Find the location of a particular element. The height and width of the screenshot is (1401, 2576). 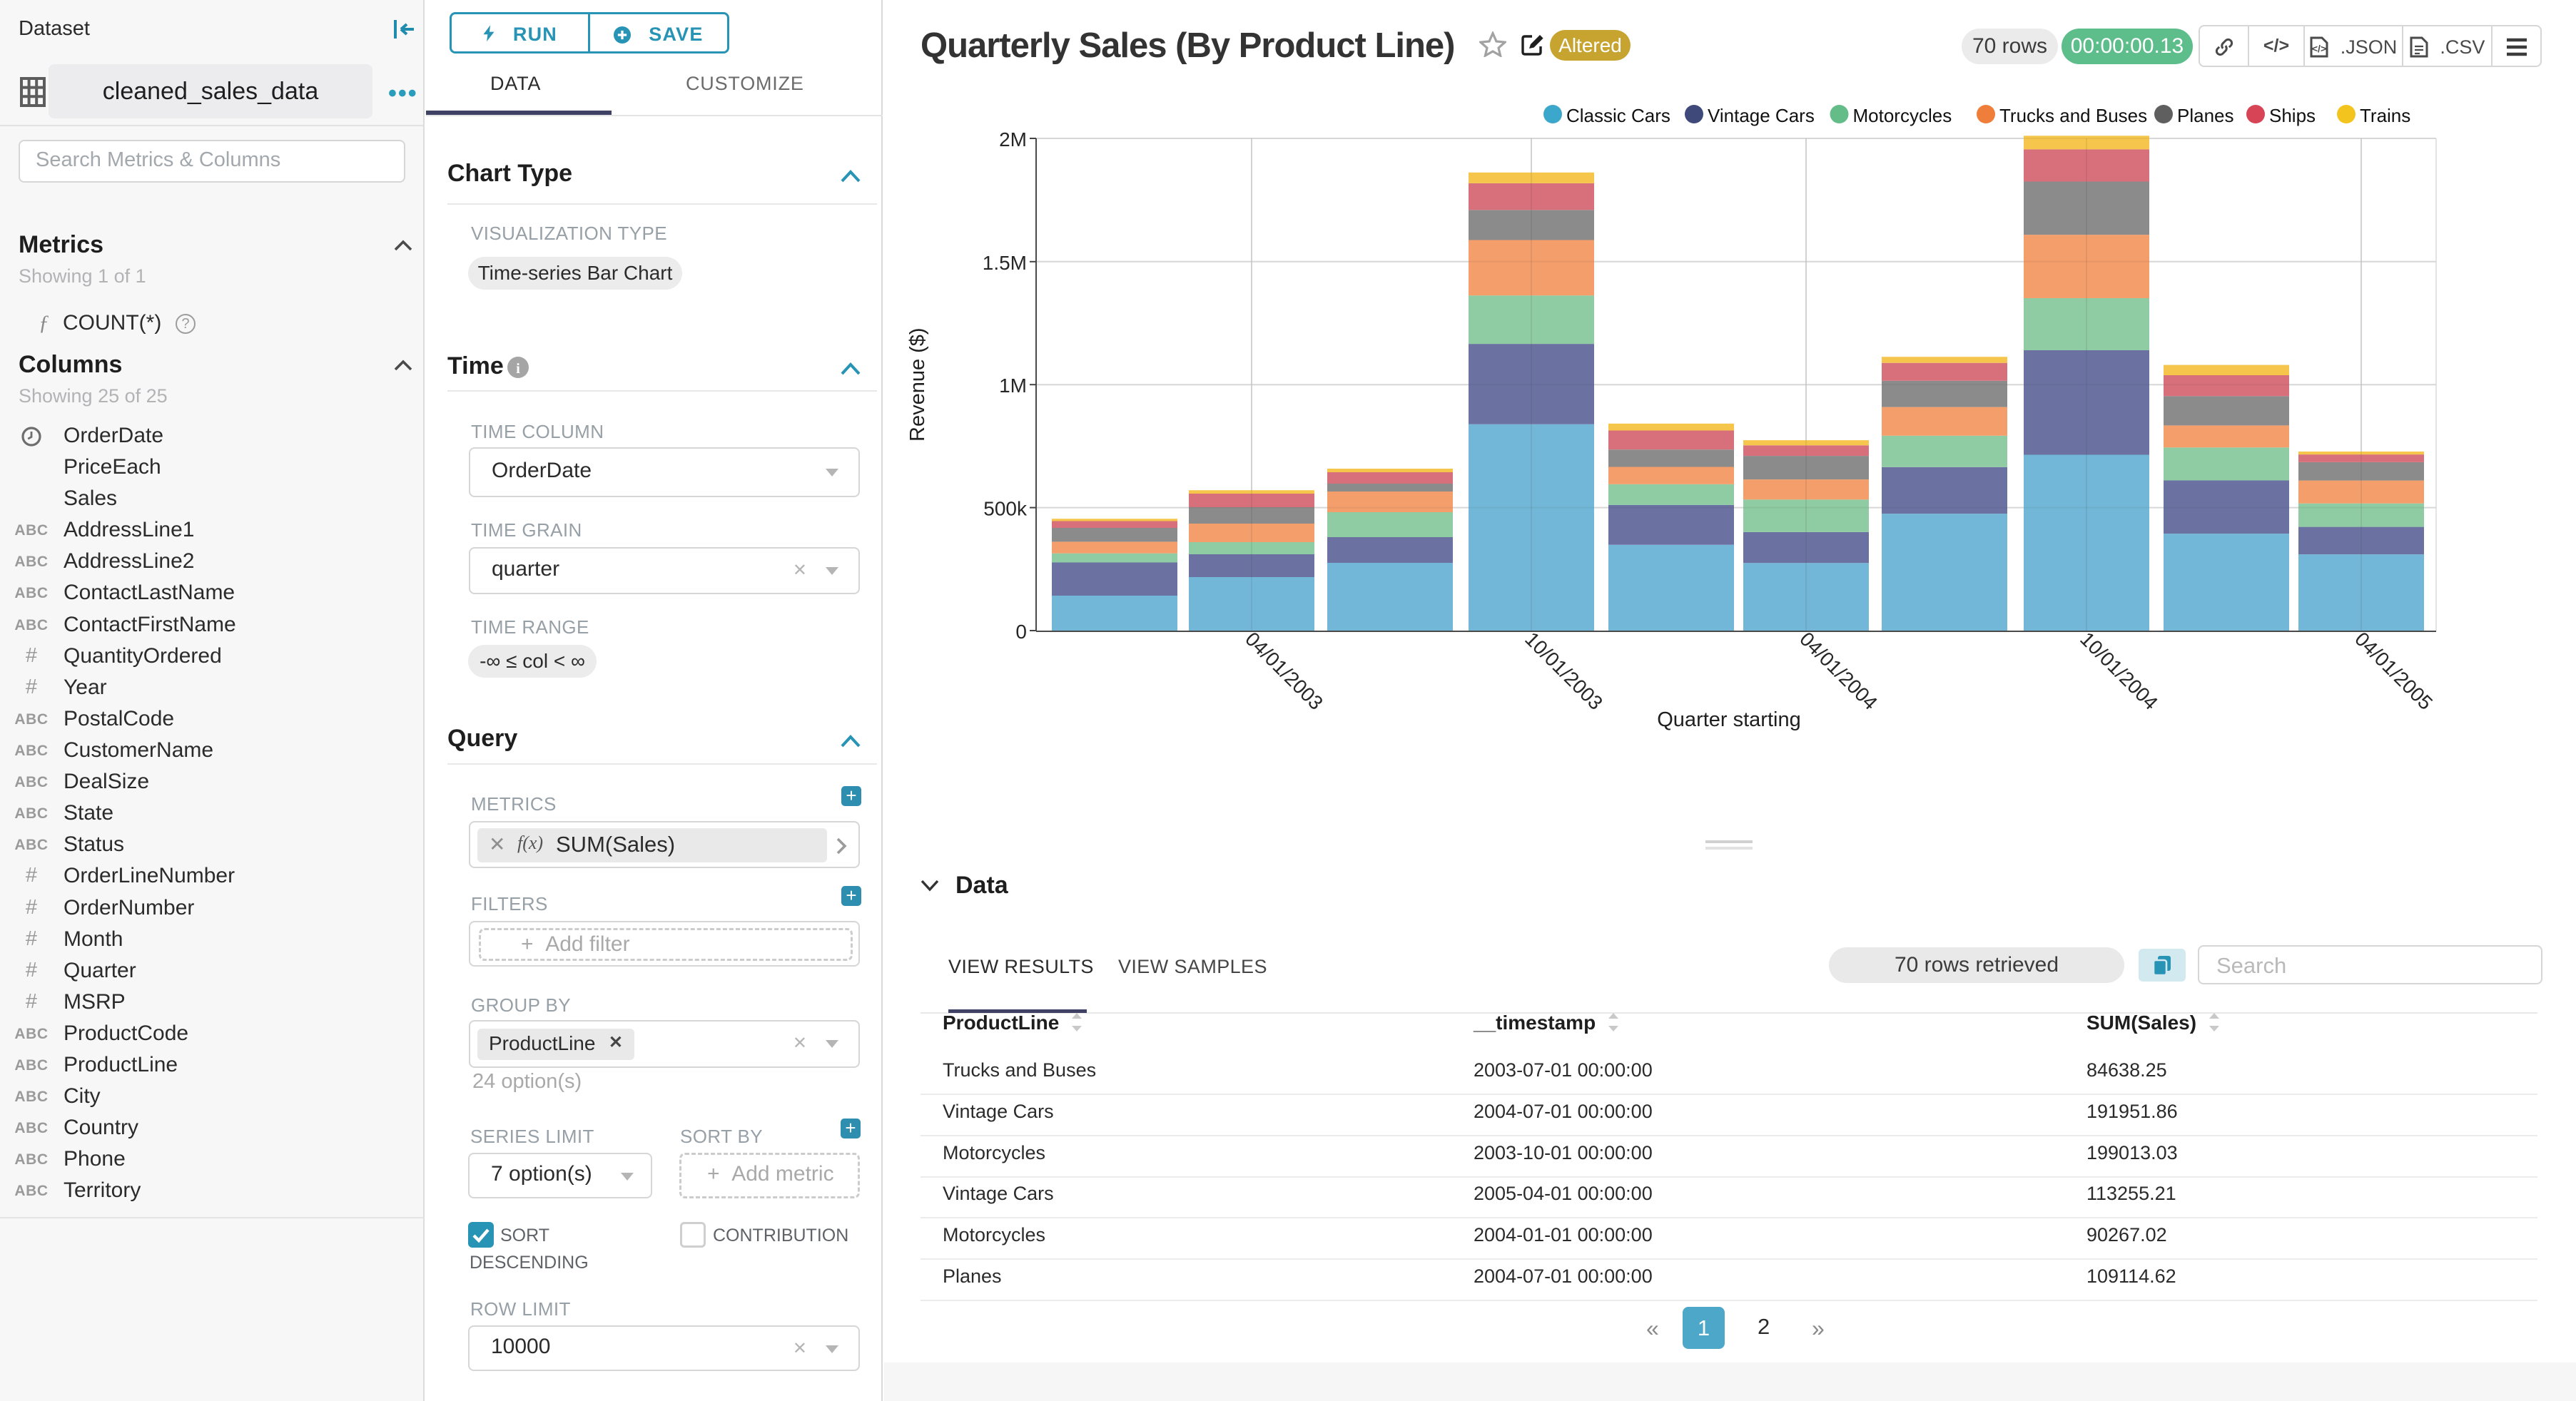

svg-text: Quarter starting is located at coordinates (1728, 719).